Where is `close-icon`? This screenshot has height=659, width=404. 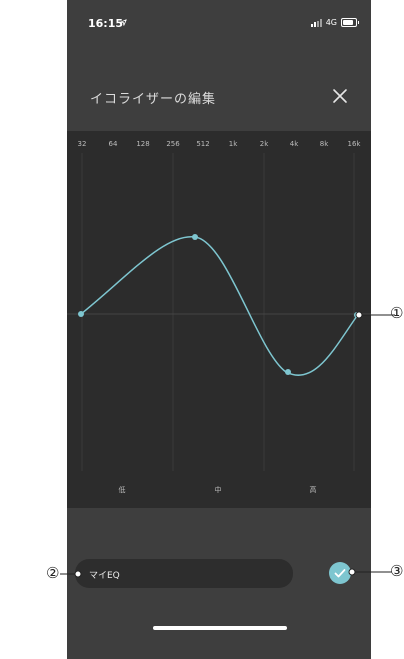 close-icon is located at coordinates (340, 96).